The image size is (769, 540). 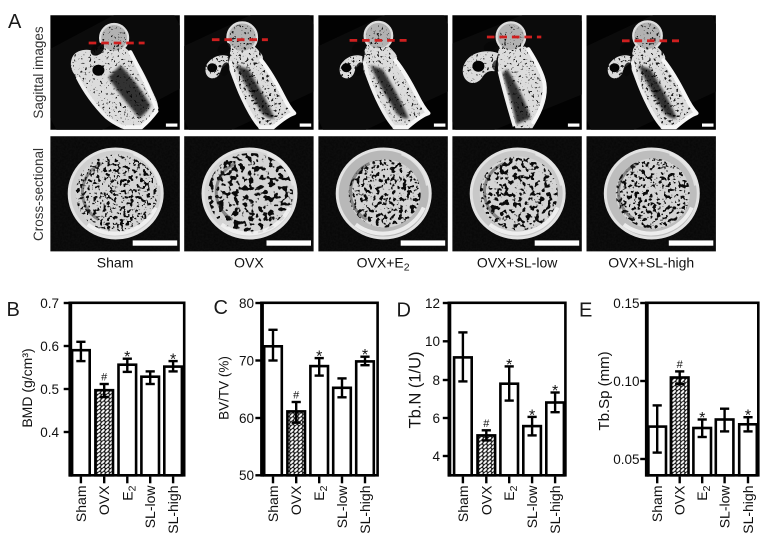 I want to click on svg-text: 50, so click(x=246, y=475).